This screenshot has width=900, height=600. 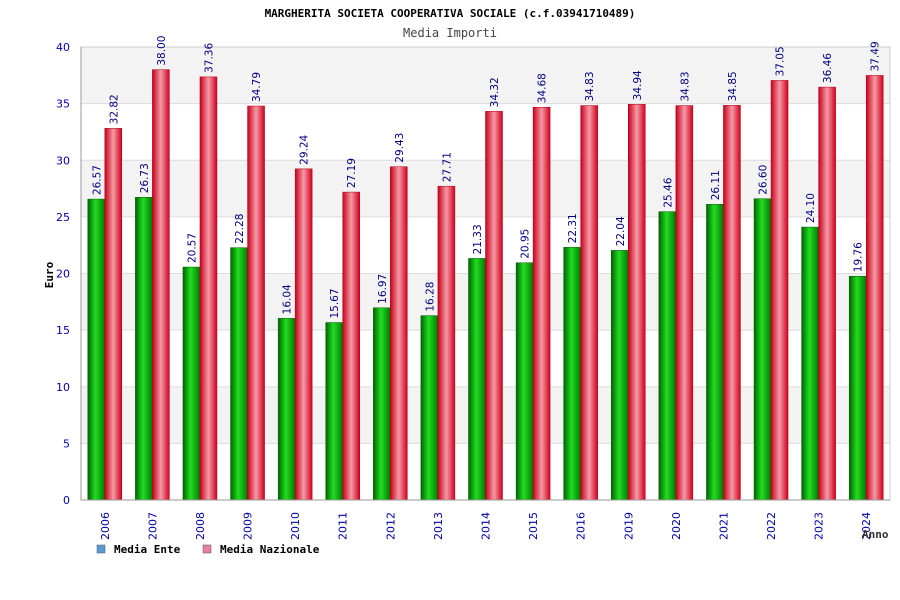 I want to click on y-axis-label: Euro, so click(x=49, y=274).